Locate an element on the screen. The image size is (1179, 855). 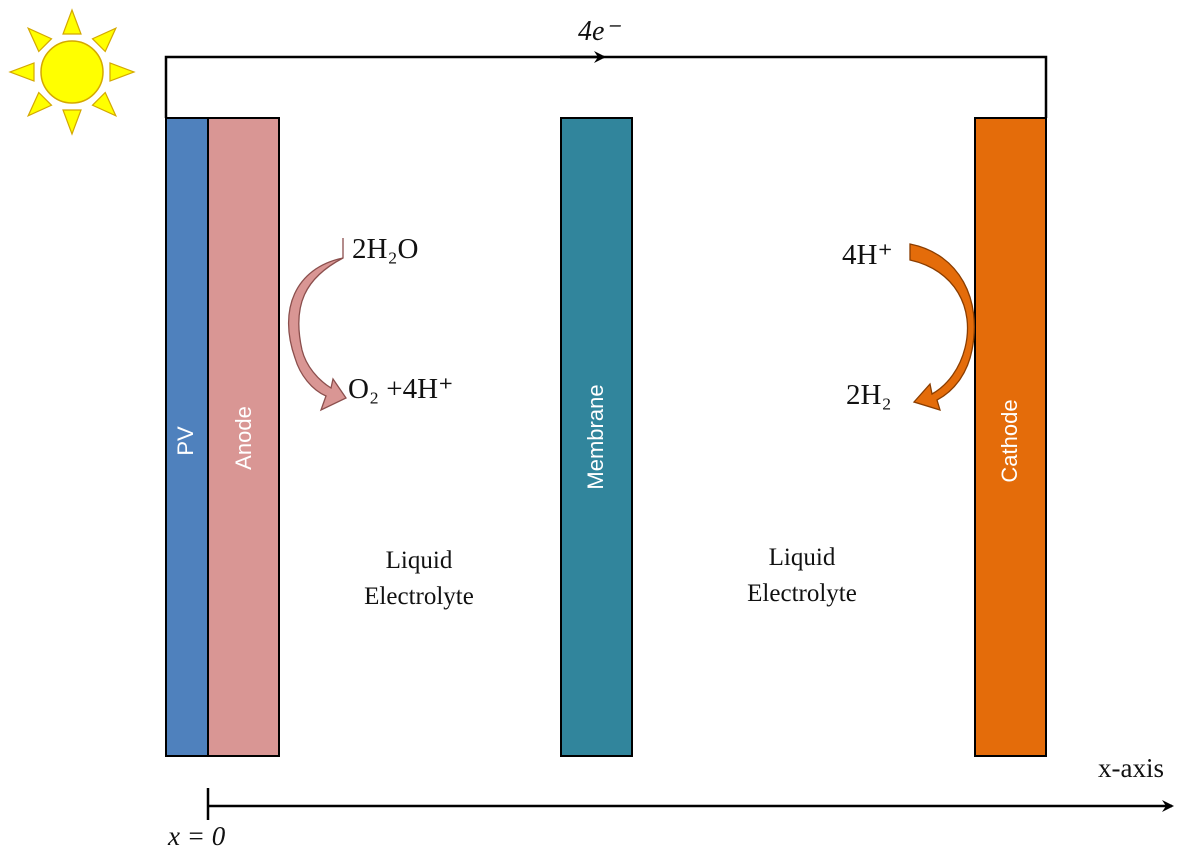
anode-label: Anode is located at coordinates (243, 438).